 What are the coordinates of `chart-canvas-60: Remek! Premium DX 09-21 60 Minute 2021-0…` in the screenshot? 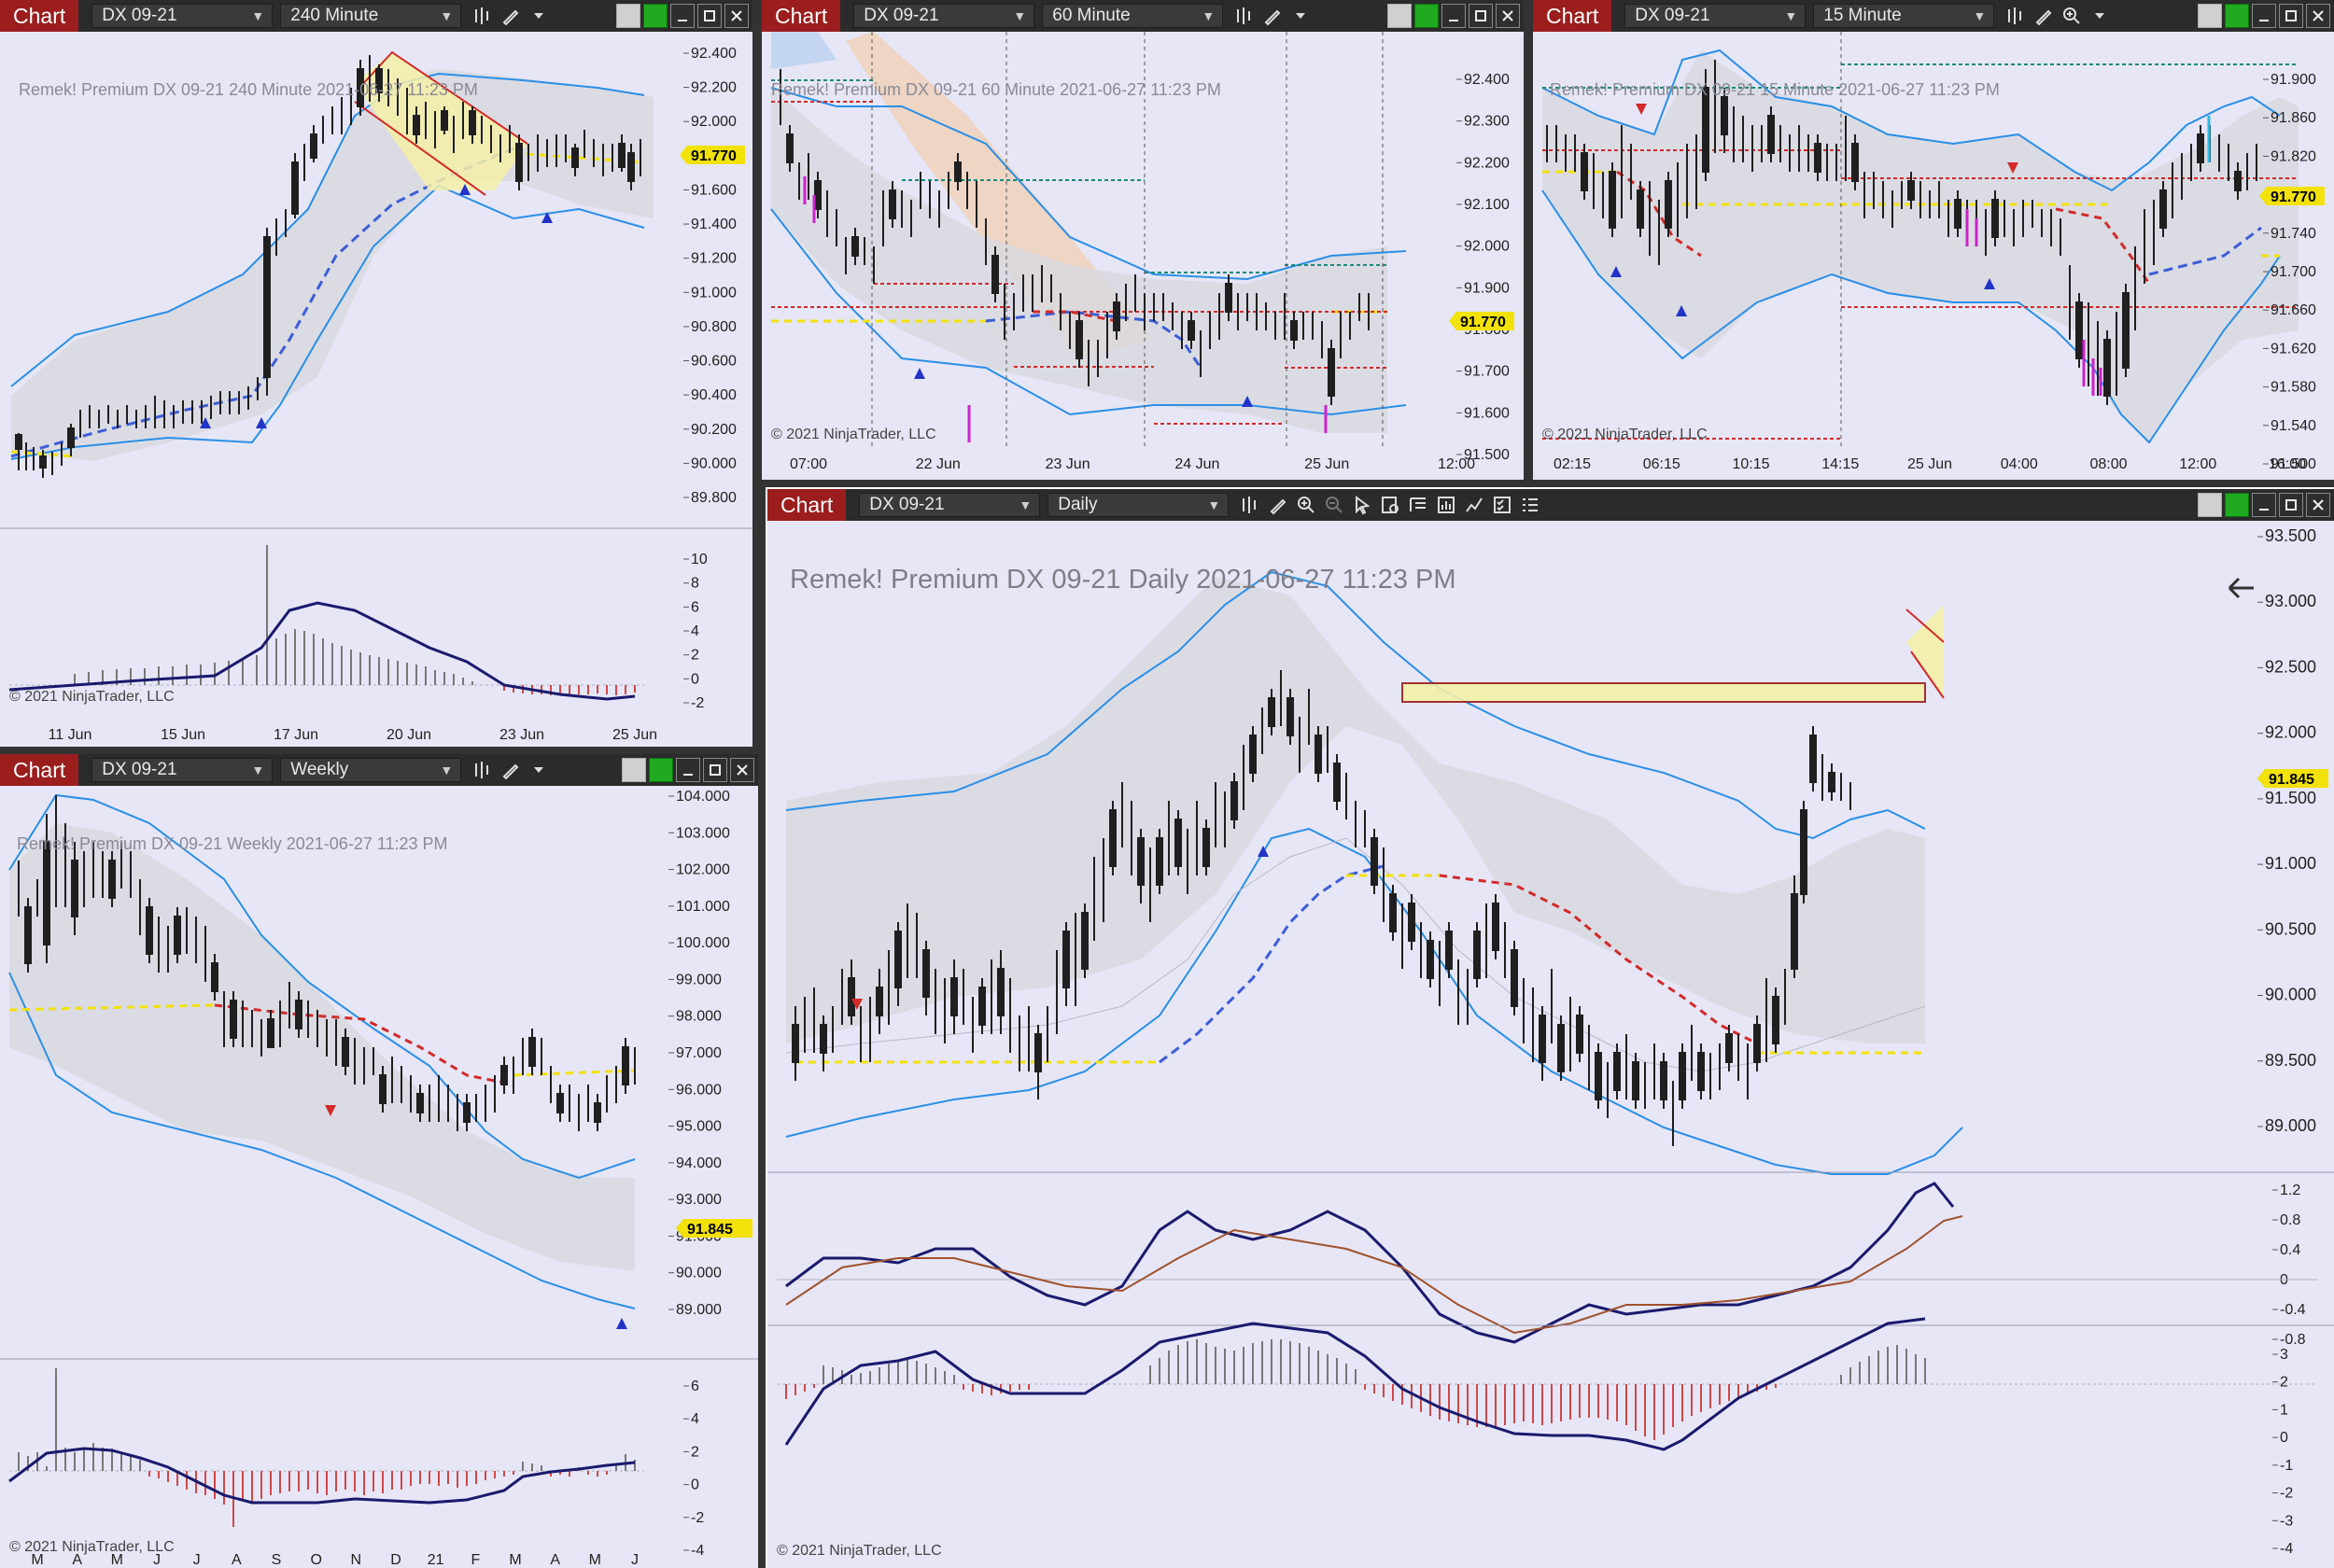 It's located at (1143, 256).